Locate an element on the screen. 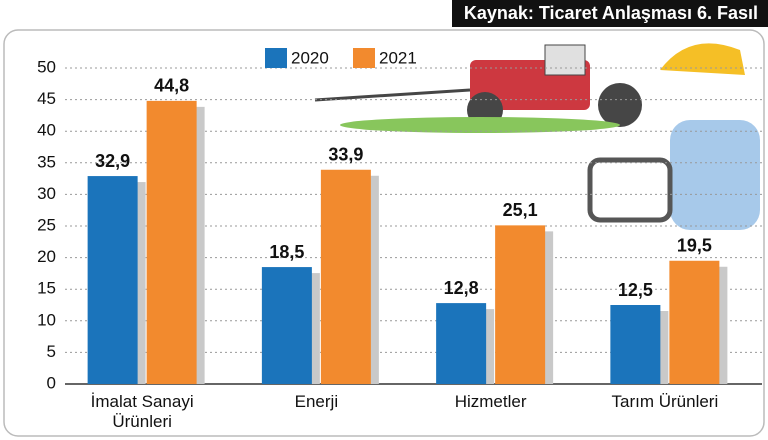  value-label: 25,1 is located at coordinates (520, 210).